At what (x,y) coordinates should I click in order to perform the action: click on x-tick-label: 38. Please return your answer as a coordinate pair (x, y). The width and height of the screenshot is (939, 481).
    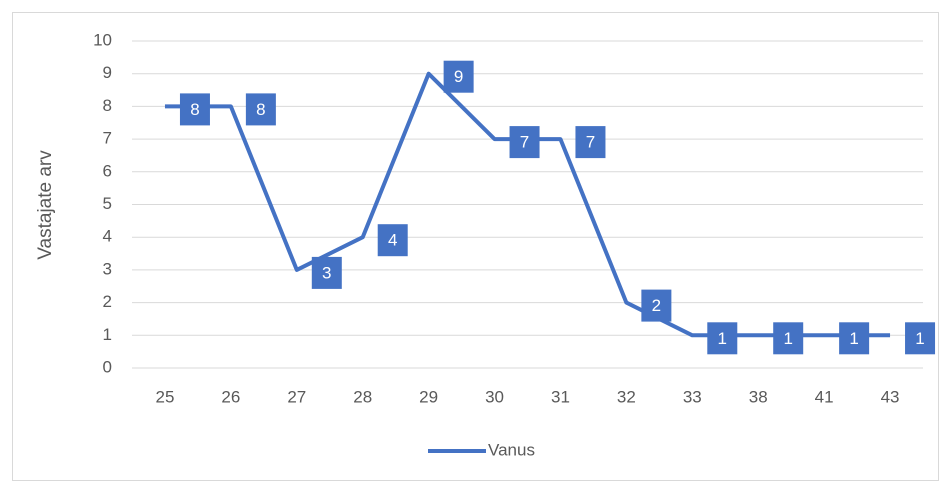
    Looking at the image, I should click on (758, 396).